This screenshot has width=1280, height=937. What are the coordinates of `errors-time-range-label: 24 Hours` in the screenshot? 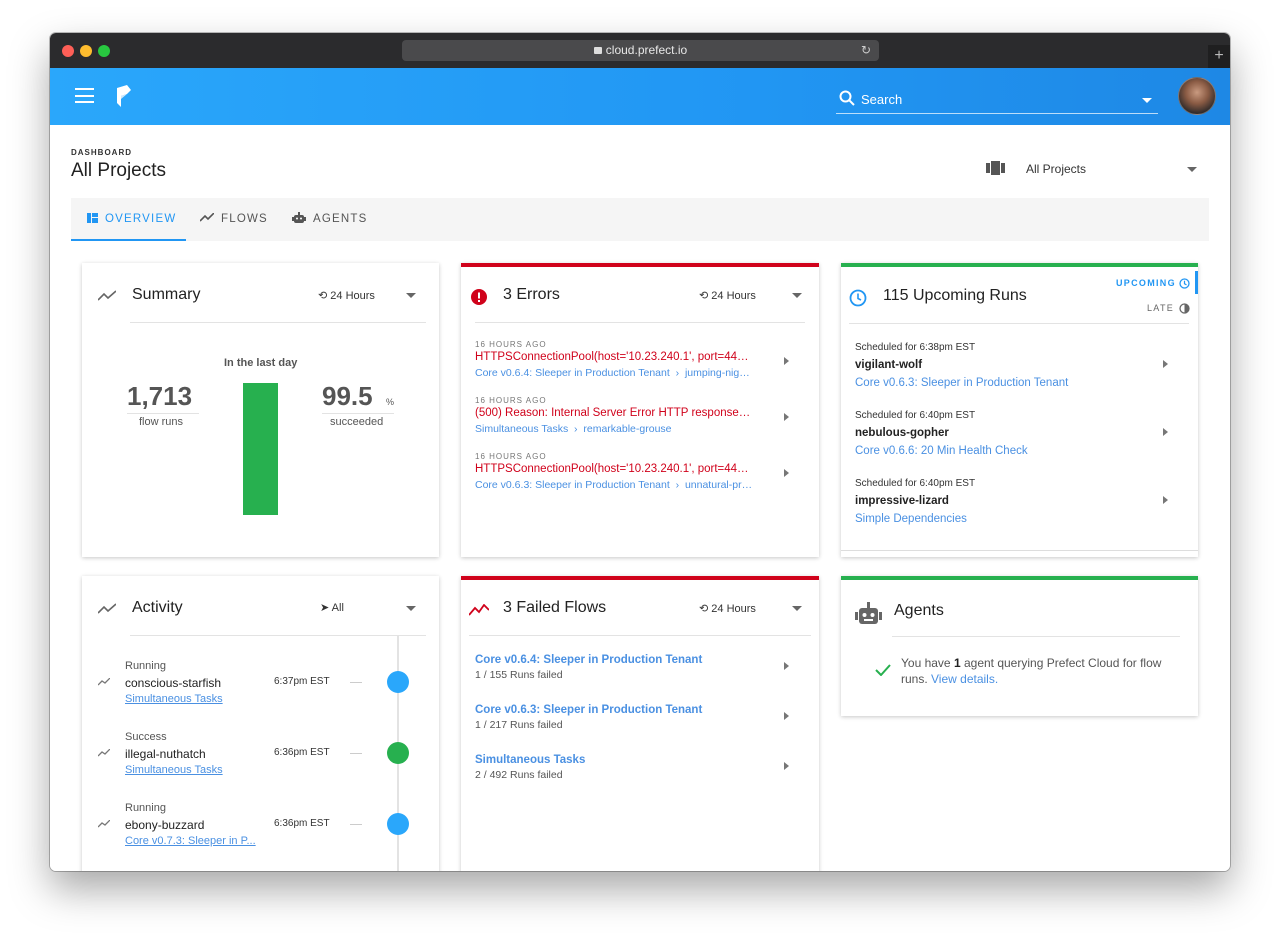 It's located at (733, 296).